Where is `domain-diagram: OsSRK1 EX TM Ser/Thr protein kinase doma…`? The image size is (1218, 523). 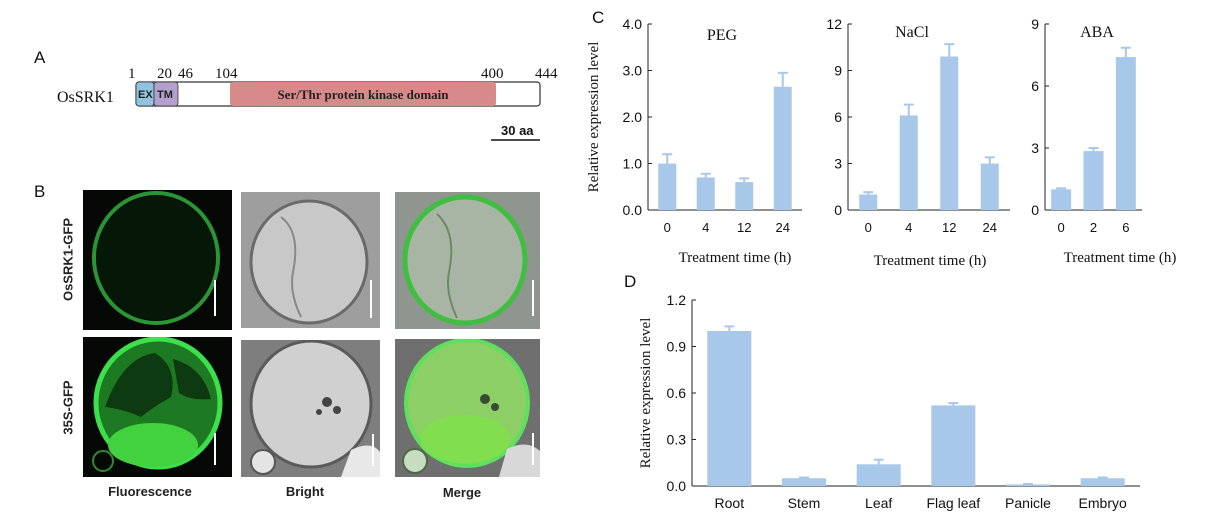
domain-diagram: OsSRK1 EX TM Ser/Thr protein kinase doma… is located at coordinates (307, 103).